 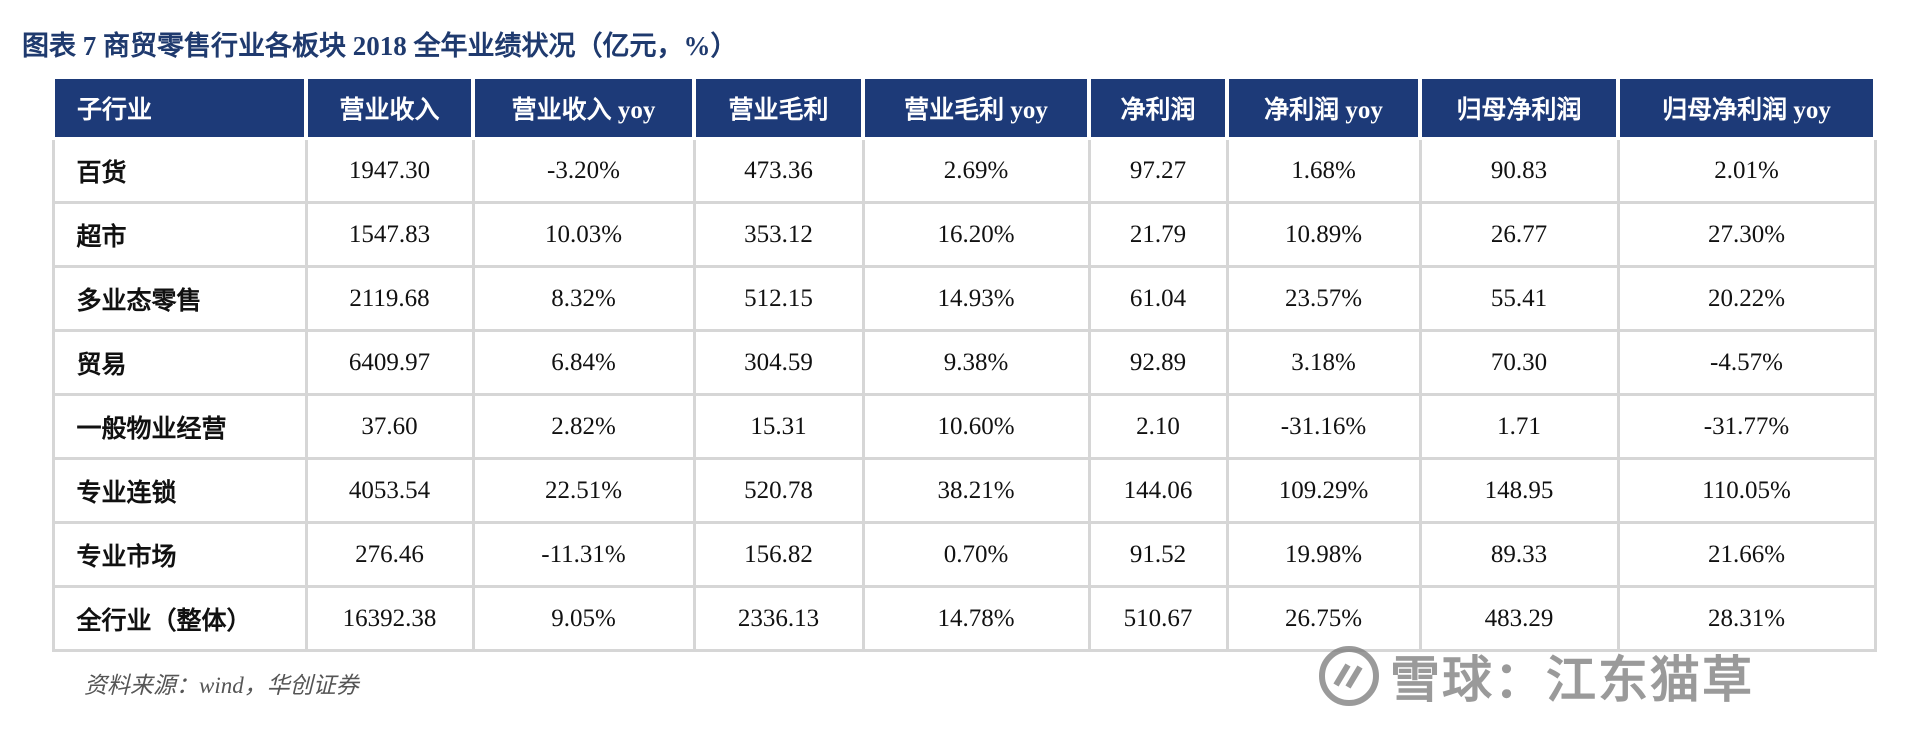 What do you see at coordinates (389, 490) in the screenshot?
I see `table-cell: 4053.54` at bounding box center [389, 490].